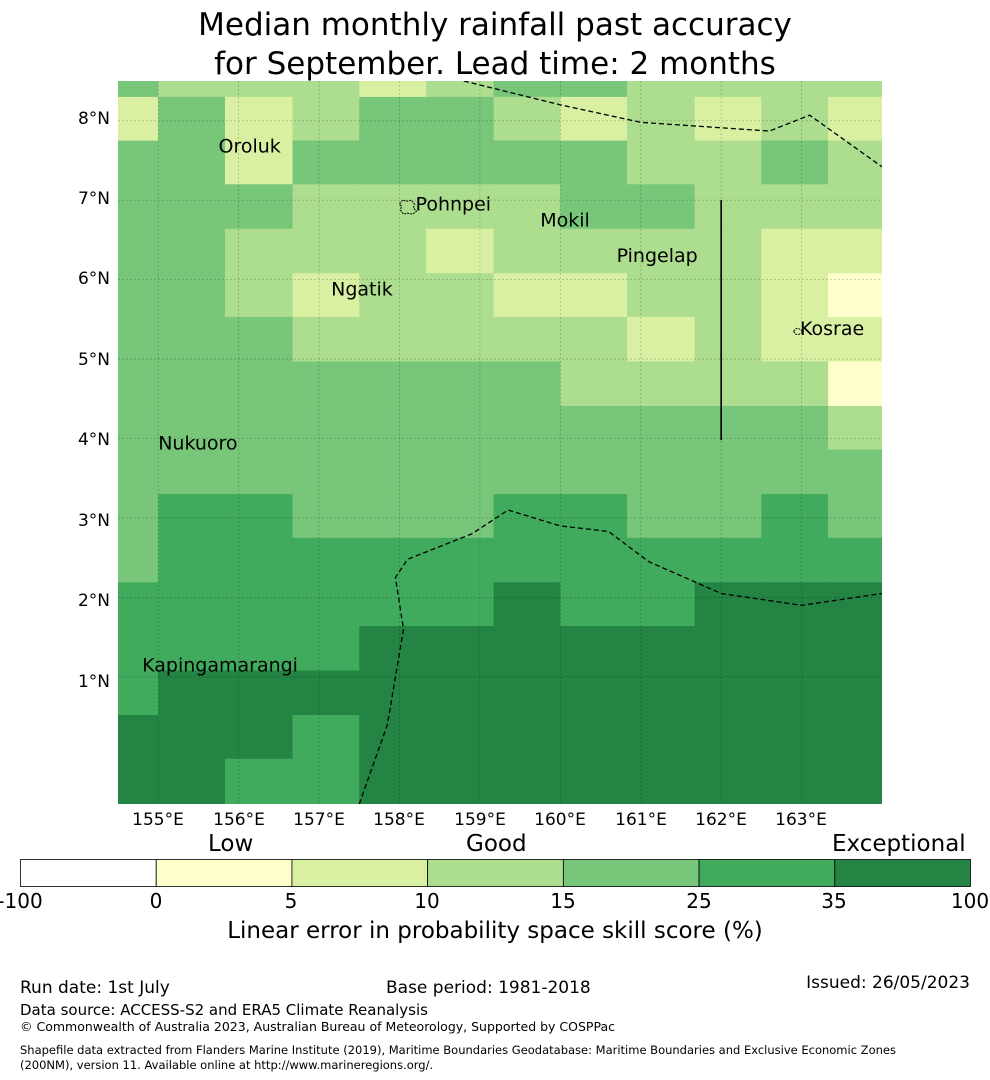 The image size is (990, 1080). Describe the element at coordinates (21, 901) in the screenshot. I see `cbar-tick-minus100: -100` at that location.